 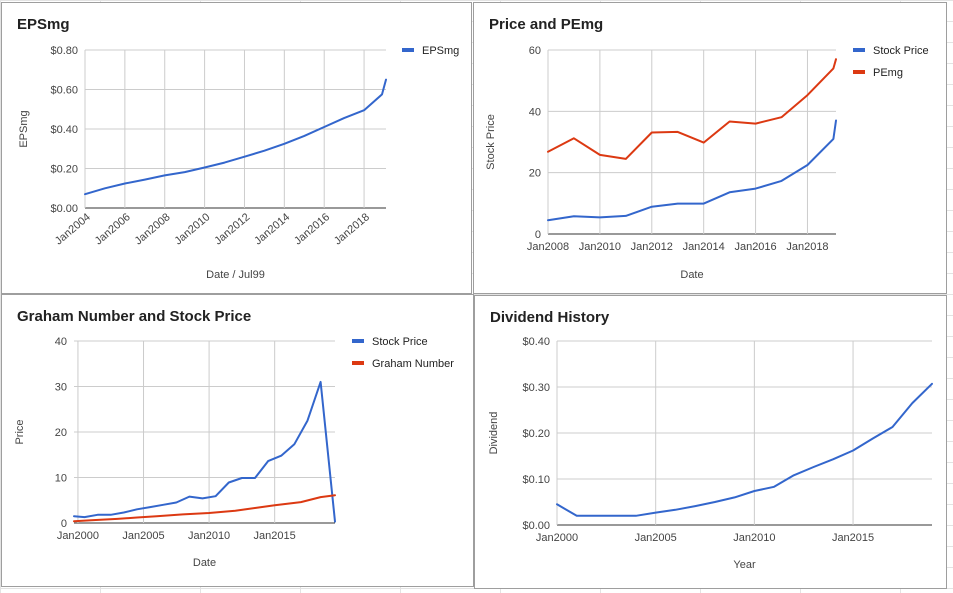 What do you see at coordinates (491, 142) in the screenshot?
I see `y-axis-label: Stock Price` at bounding box center [491, 142].